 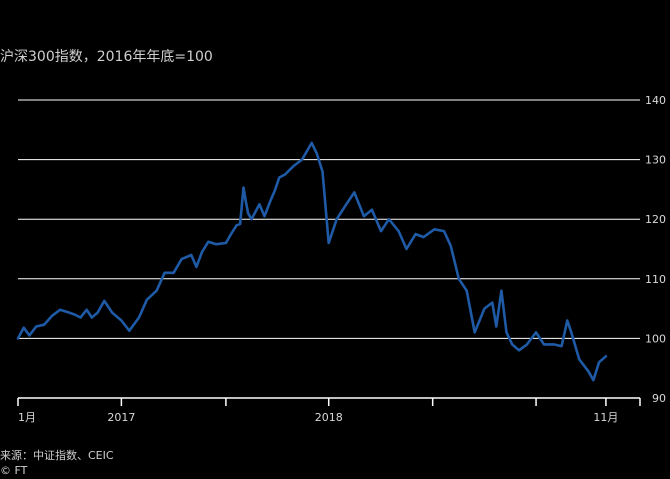 I want to click on source-text: 来源：中证指数、CEIC, so click(x=57, y=455).